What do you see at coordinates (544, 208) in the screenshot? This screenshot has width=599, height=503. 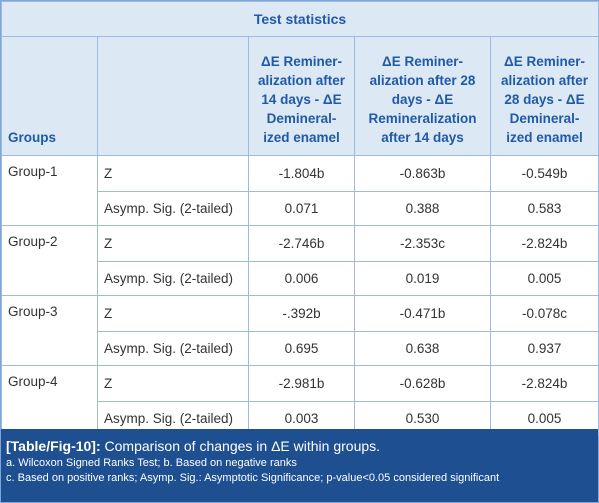 I see `stat-value: 0.583` at bounding box center [544, 208].